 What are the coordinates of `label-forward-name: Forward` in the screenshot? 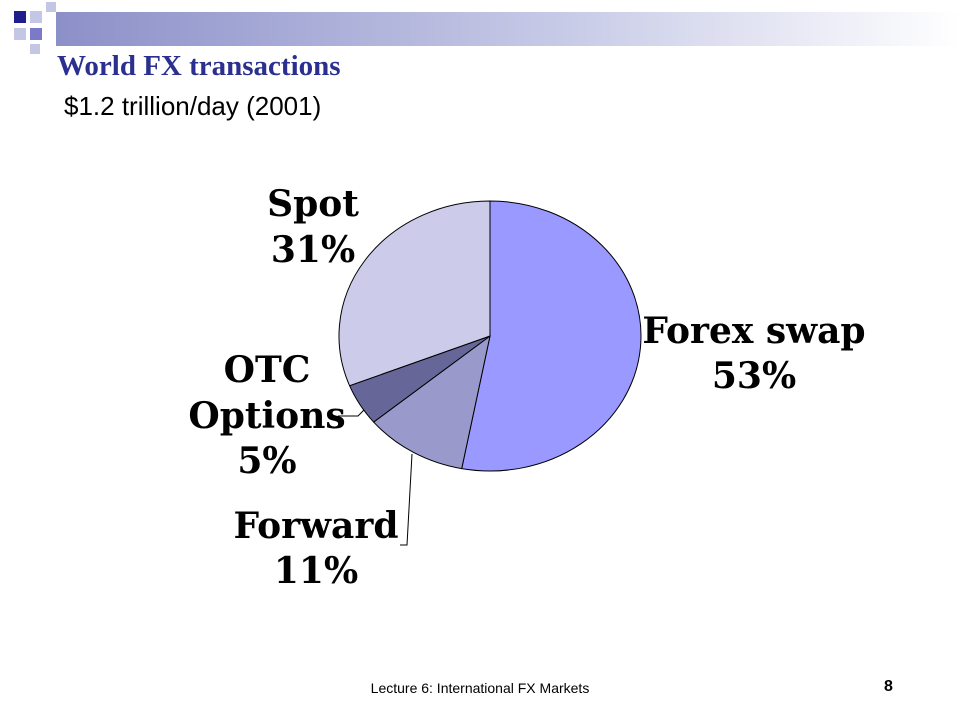 It's located at (315, 526).